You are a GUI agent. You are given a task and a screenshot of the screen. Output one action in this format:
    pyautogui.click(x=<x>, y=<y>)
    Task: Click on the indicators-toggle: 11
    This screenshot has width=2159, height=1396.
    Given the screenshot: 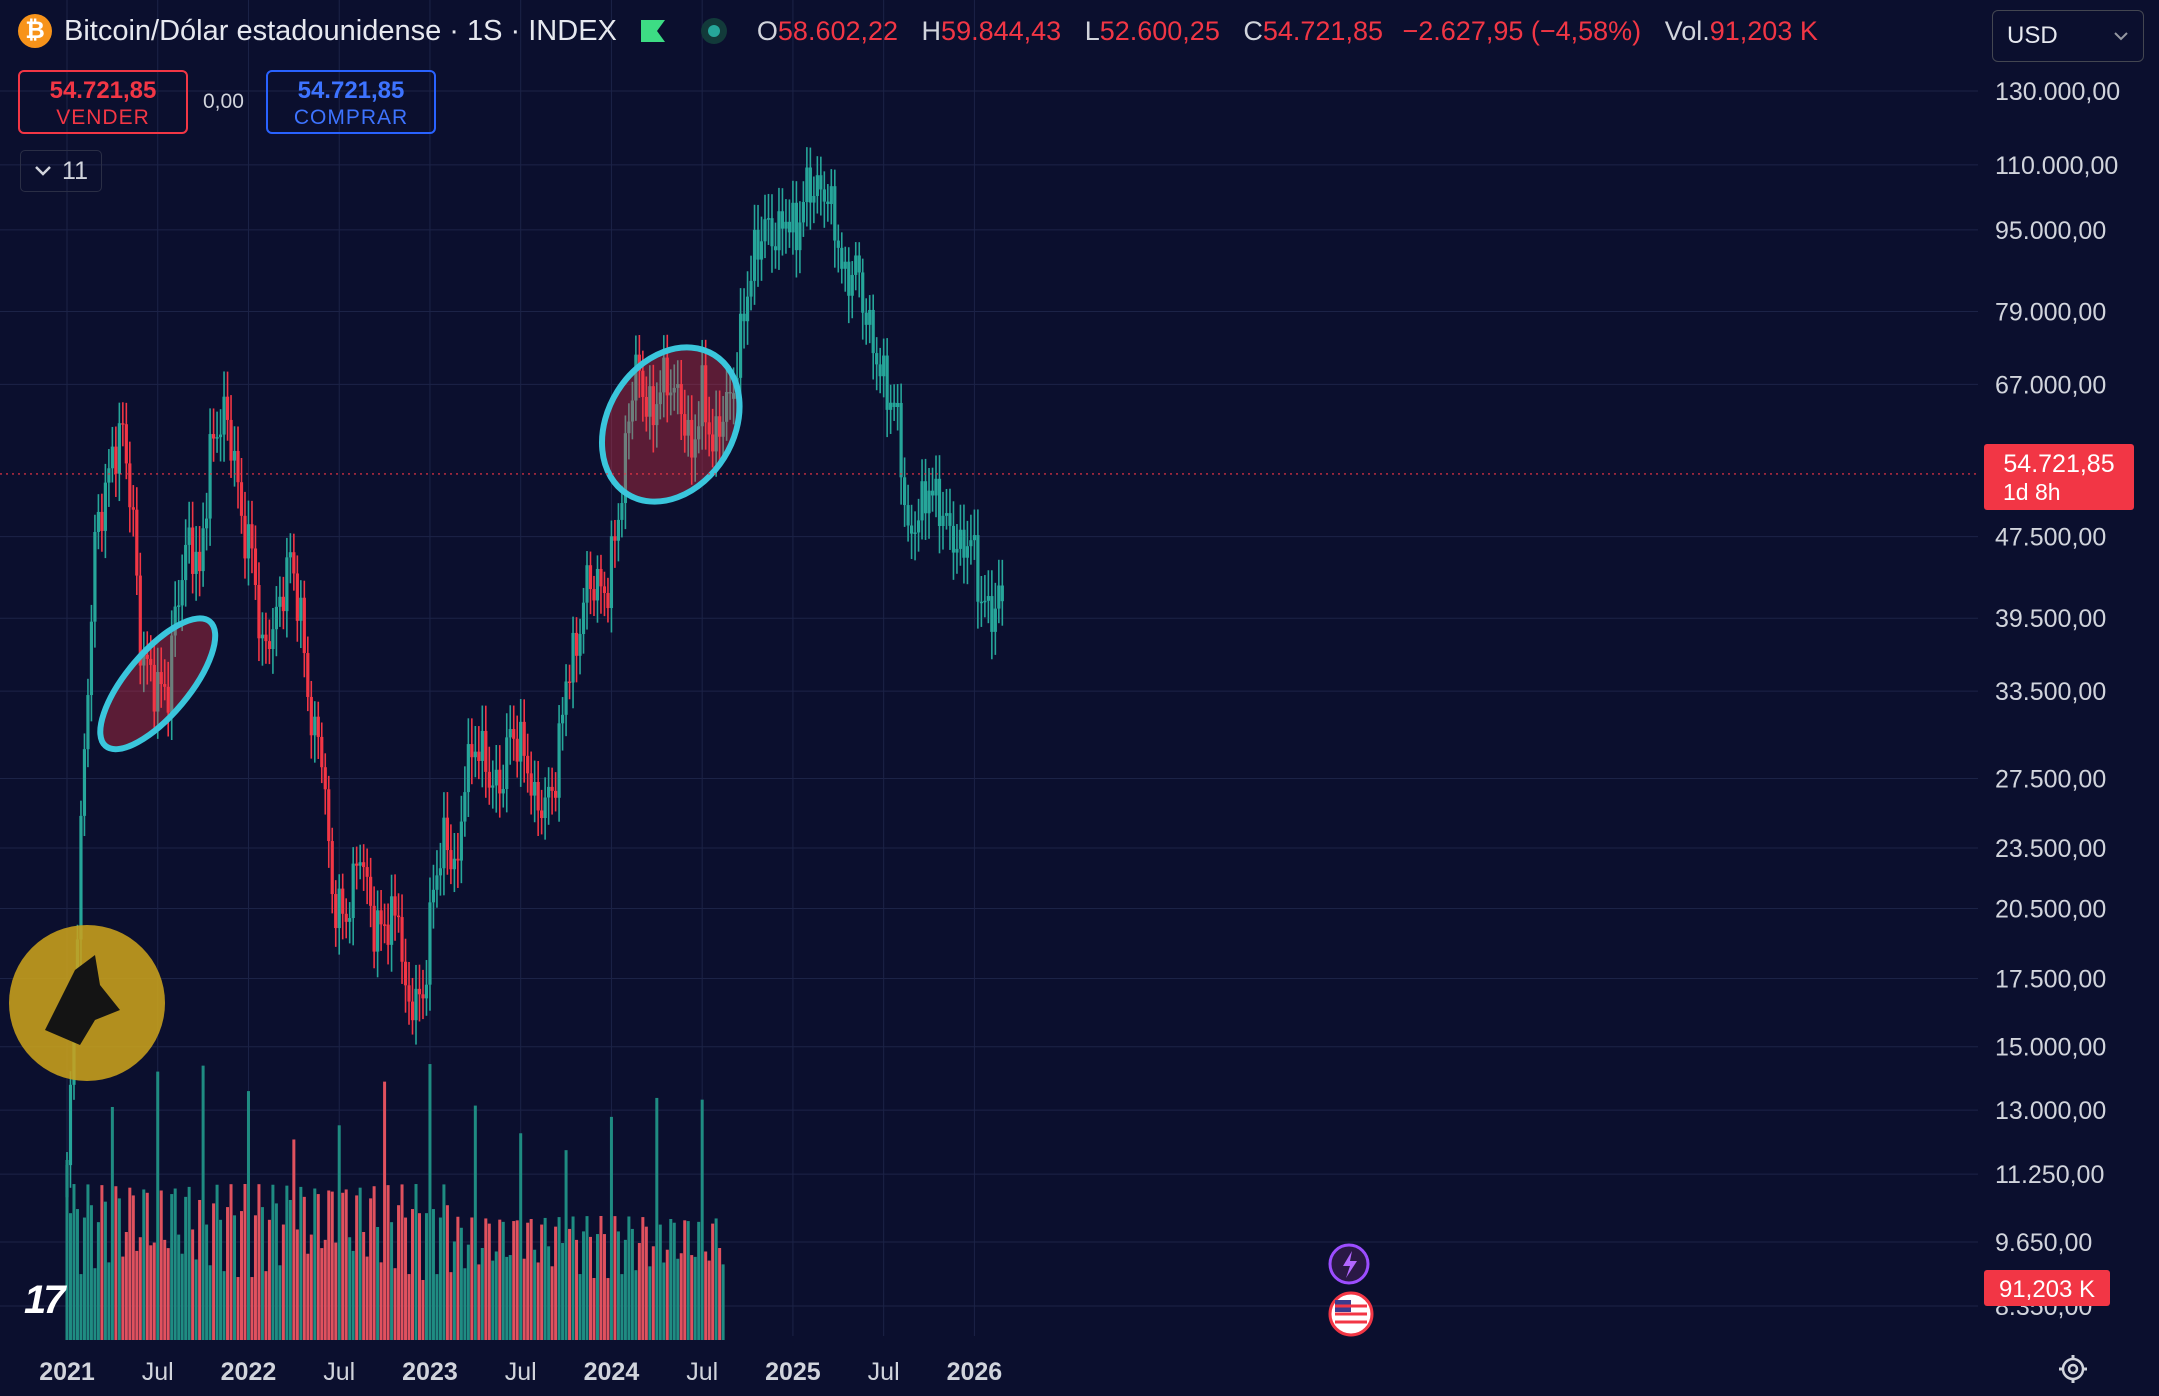 What is the action you would take?
    pyautogui.click(x=61, y=171)
    